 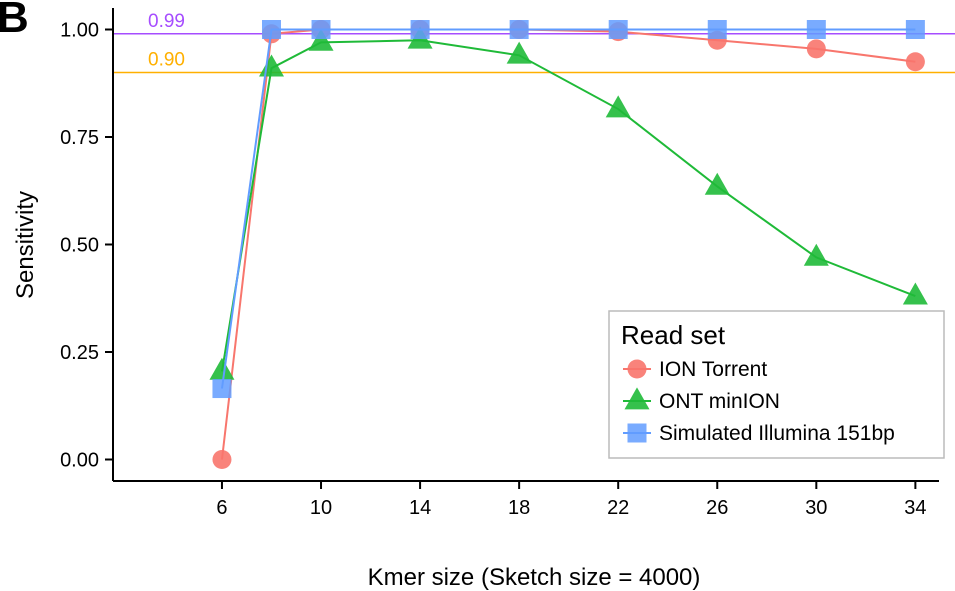 I want to click on legend-marker-ion-torrent, so click(x=637, y=369).